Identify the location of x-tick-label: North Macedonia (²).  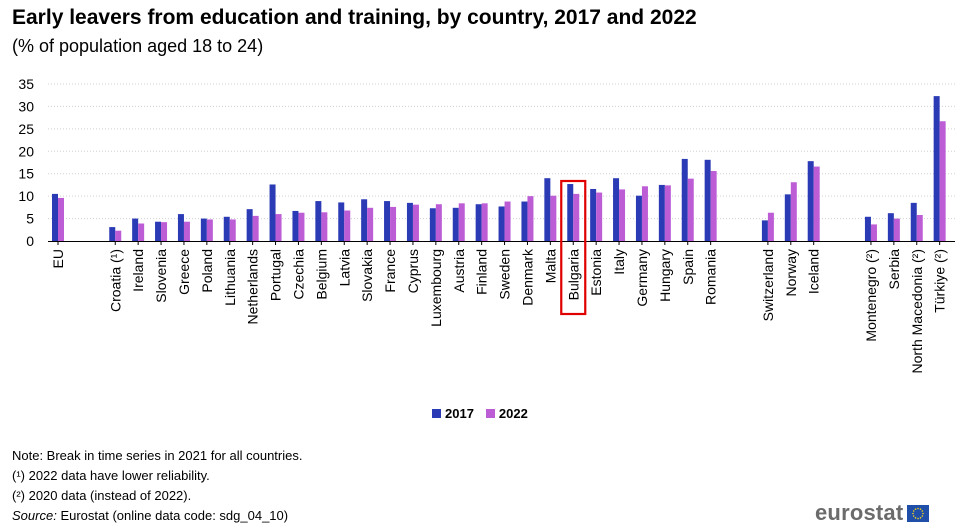
(917, 311).